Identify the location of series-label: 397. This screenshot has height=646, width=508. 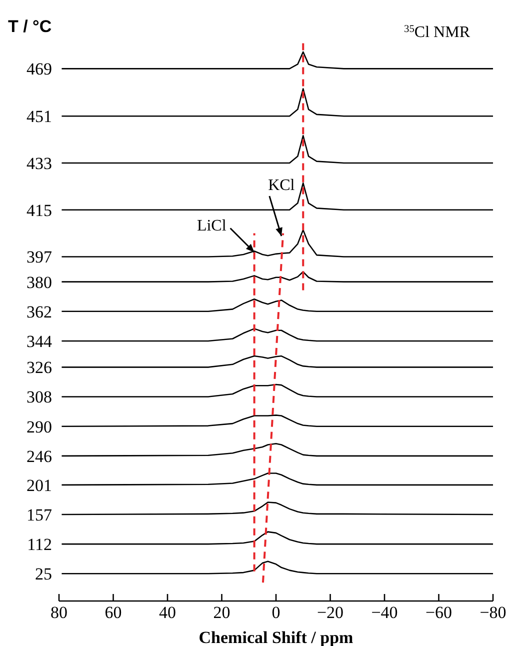
(39, 257).